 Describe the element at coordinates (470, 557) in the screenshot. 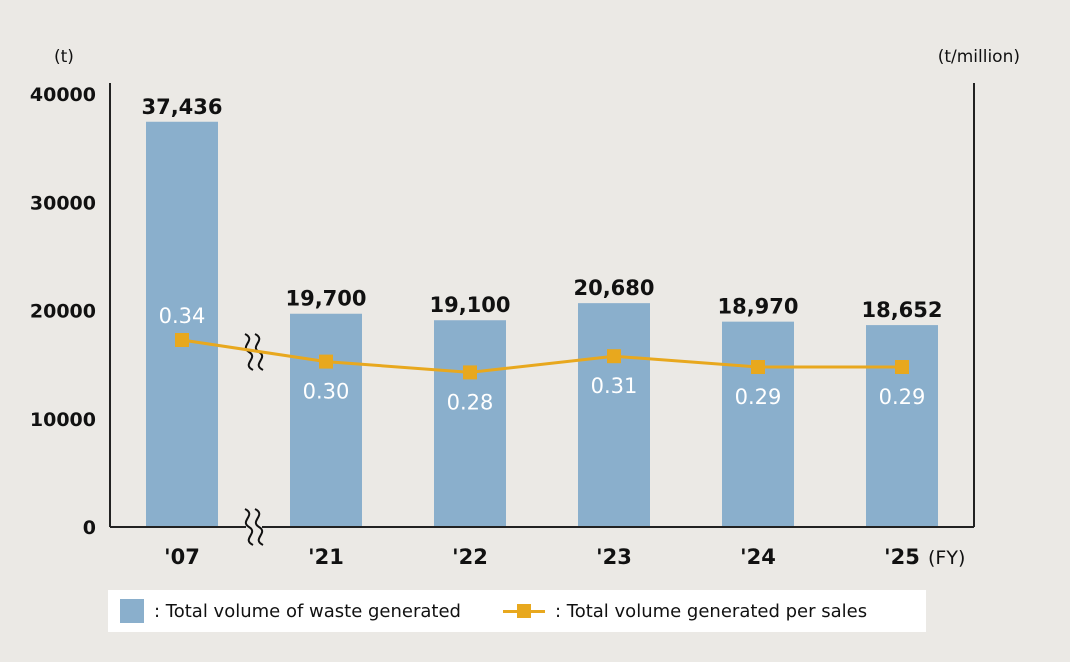

I see `x-tick-2: '22` at that location.